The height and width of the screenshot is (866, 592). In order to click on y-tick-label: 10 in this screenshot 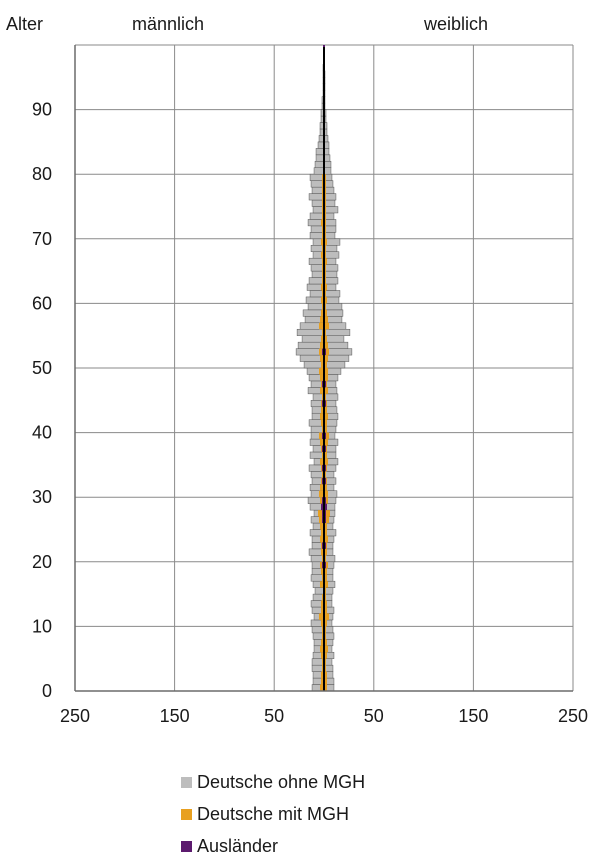, I will do `click(42, 626)`.